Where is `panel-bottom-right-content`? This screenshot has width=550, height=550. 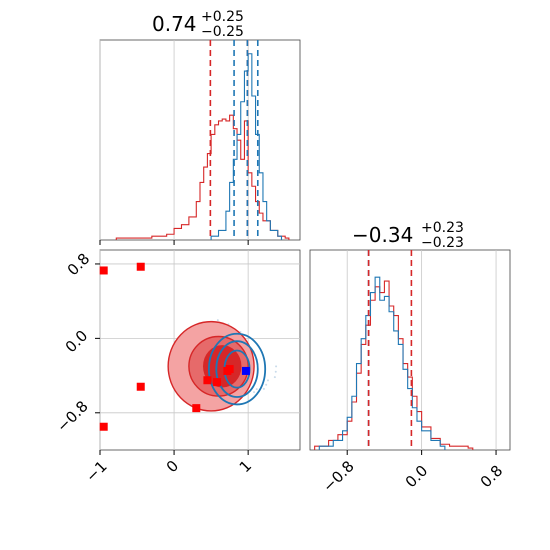
panel-bottom-right-content is located at coordinates (405, 352).